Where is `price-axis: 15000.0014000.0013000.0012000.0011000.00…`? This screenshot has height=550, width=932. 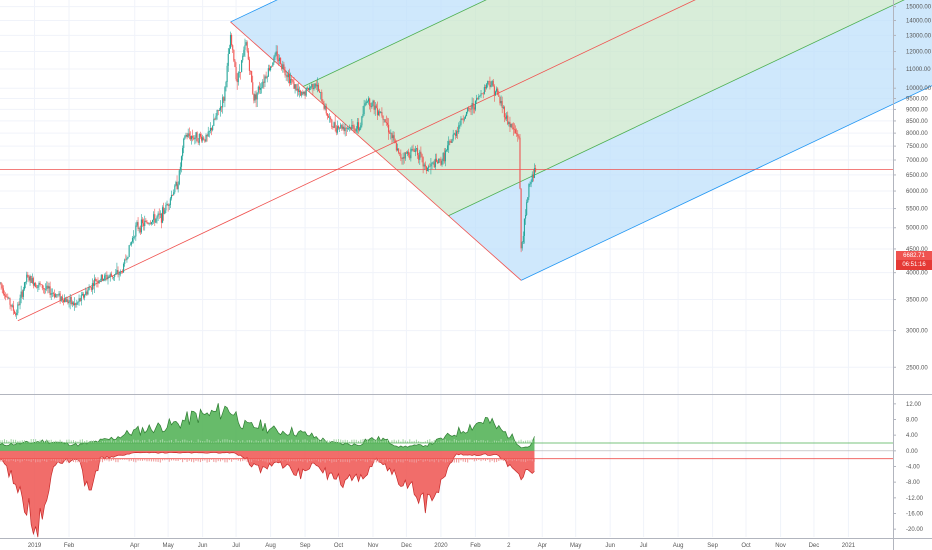
price-axis: 15000.0014000.0013000.0012000.0011000.00… is located at coordinates (912, 188).